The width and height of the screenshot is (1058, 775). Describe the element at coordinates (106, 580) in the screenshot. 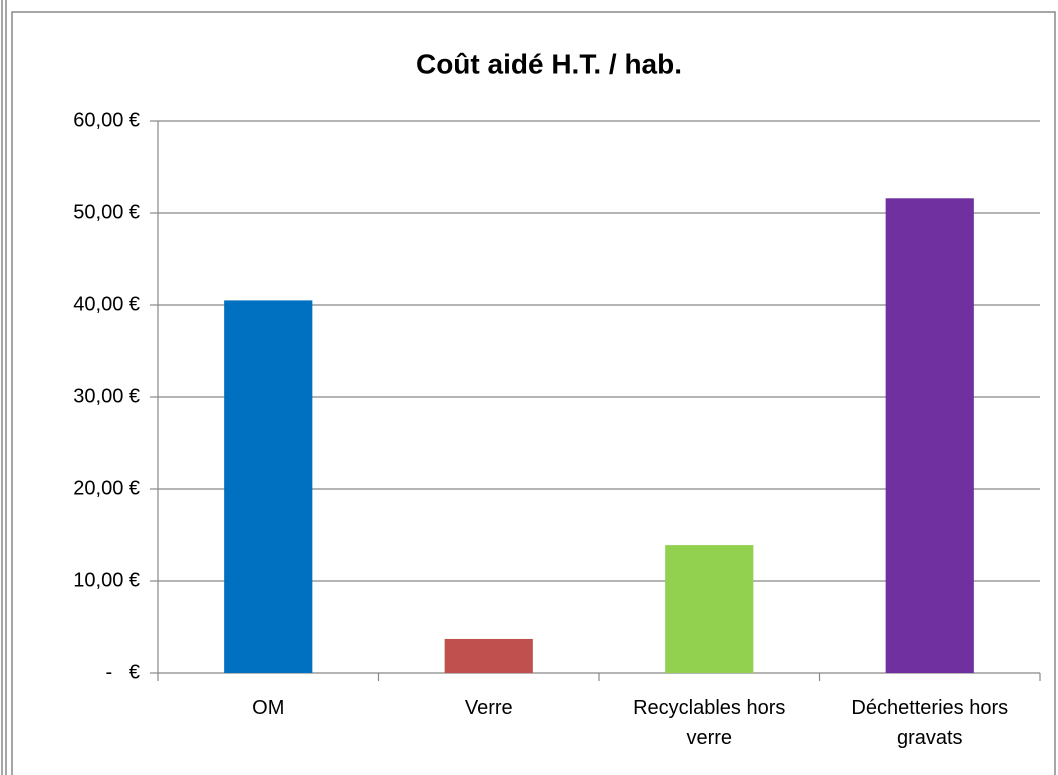

I see `y-tick-label: 10,00 €` at that location.